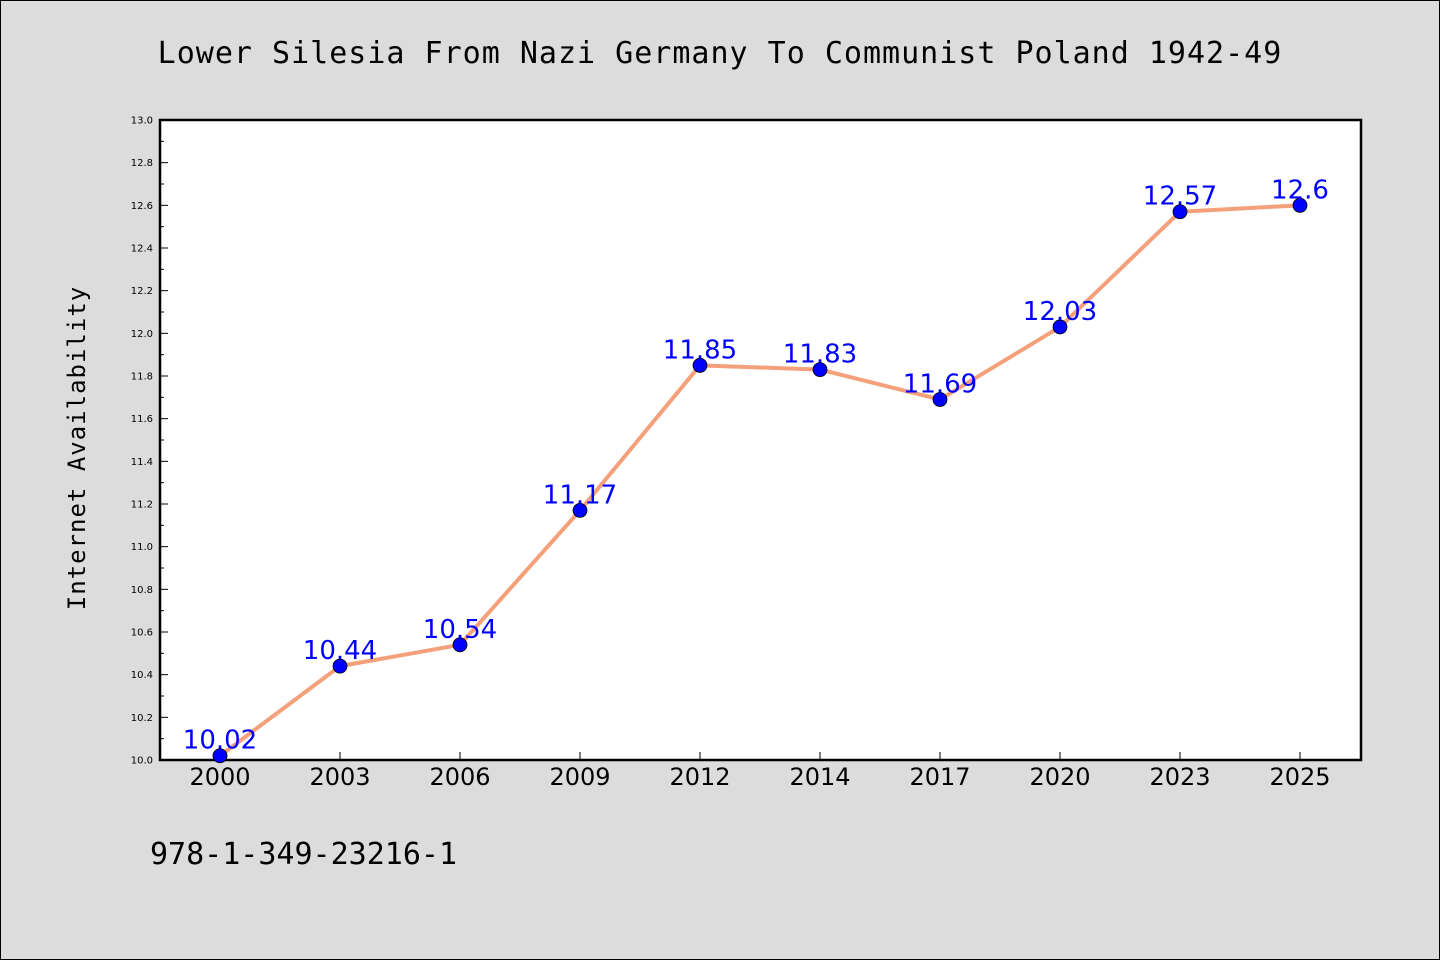 The width and height of the screenshot is (1440, 960). I want to click on y-tick-label: 13.0, so click(142, 121).